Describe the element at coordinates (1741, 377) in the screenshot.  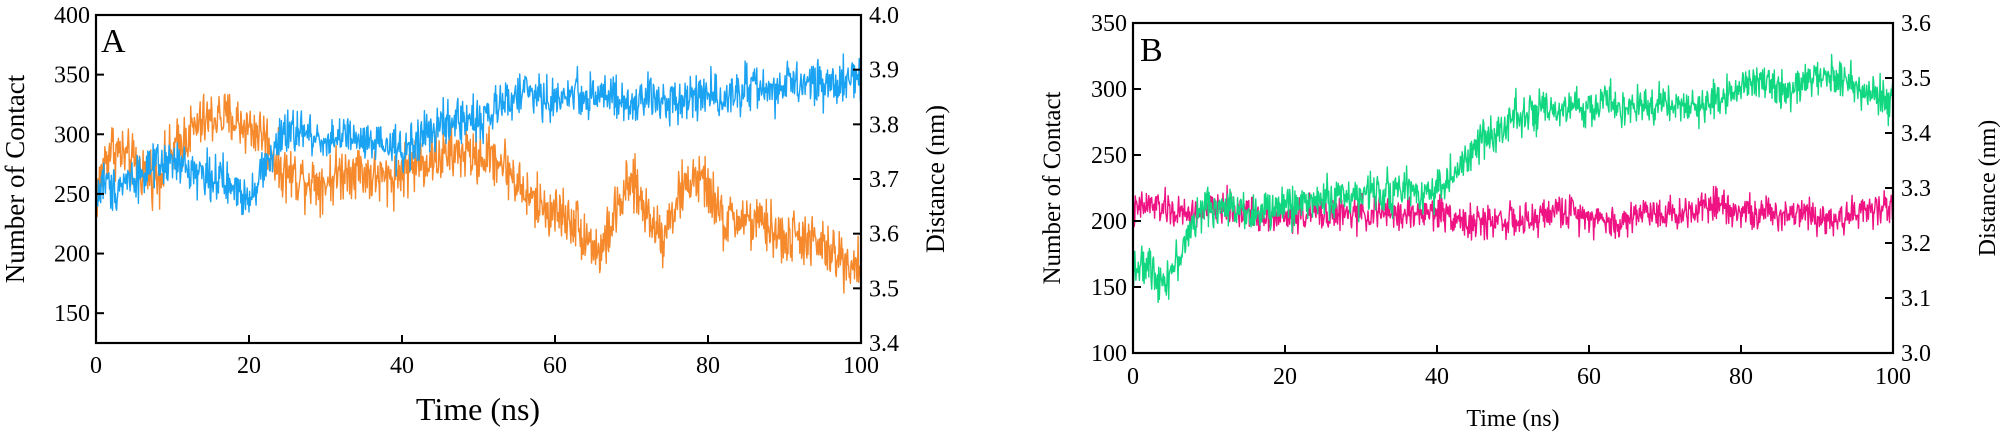
I see `panel-b-x-tick-label: 80` at that location.